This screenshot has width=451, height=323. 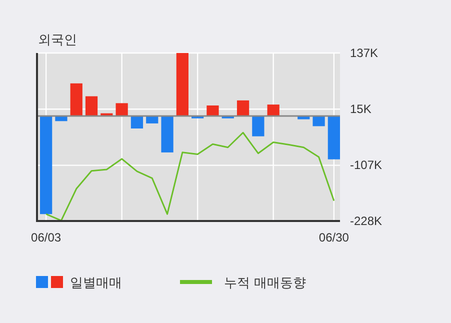 What do you see at coordinates (46, 237) in the screenshot?
I see `x-tick-label: 06/03` at bounding box center [46, 237].